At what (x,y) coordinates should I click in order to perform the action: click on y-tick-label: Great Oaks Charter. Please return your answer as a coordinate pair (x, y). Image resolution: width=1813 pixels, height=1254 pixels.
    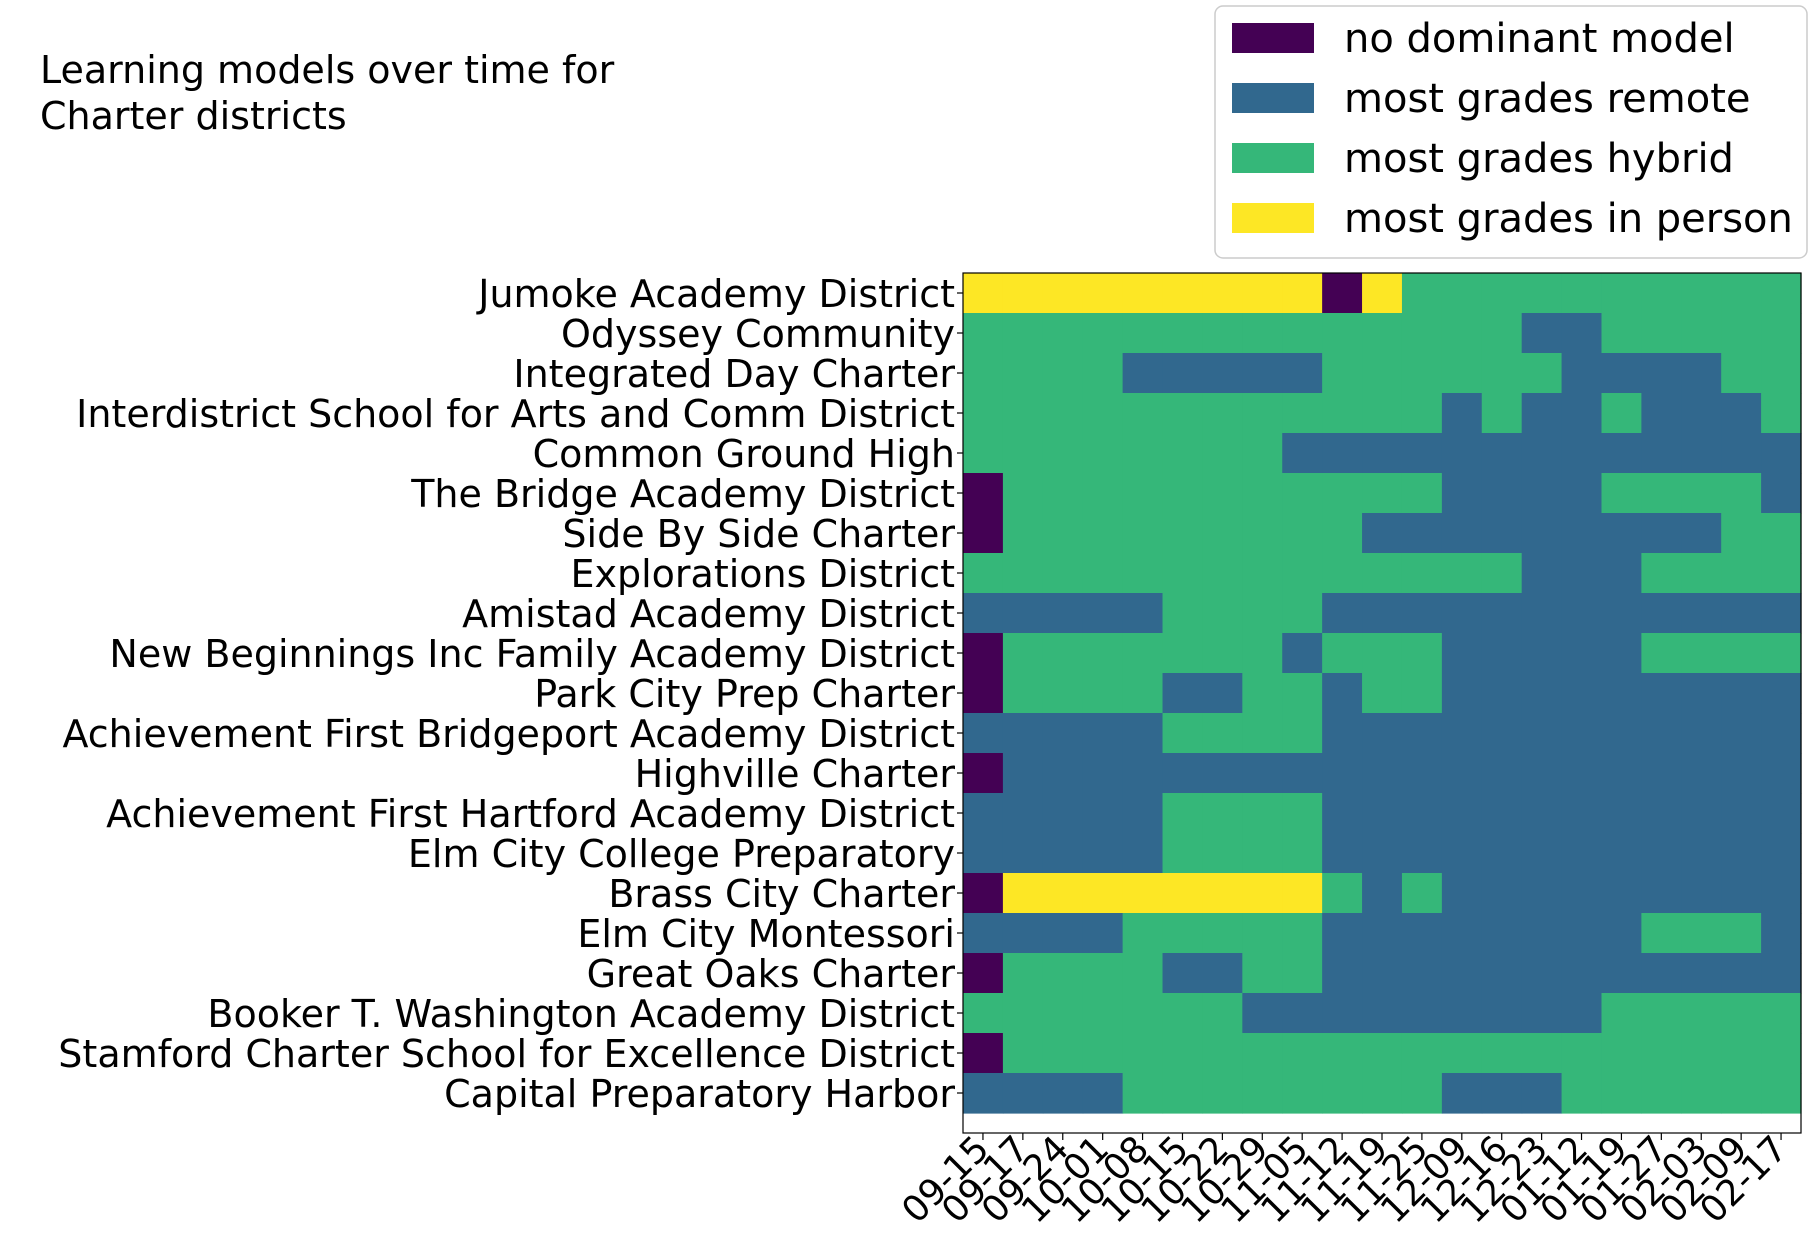
    Looking at the image, I should click on (771, 974).